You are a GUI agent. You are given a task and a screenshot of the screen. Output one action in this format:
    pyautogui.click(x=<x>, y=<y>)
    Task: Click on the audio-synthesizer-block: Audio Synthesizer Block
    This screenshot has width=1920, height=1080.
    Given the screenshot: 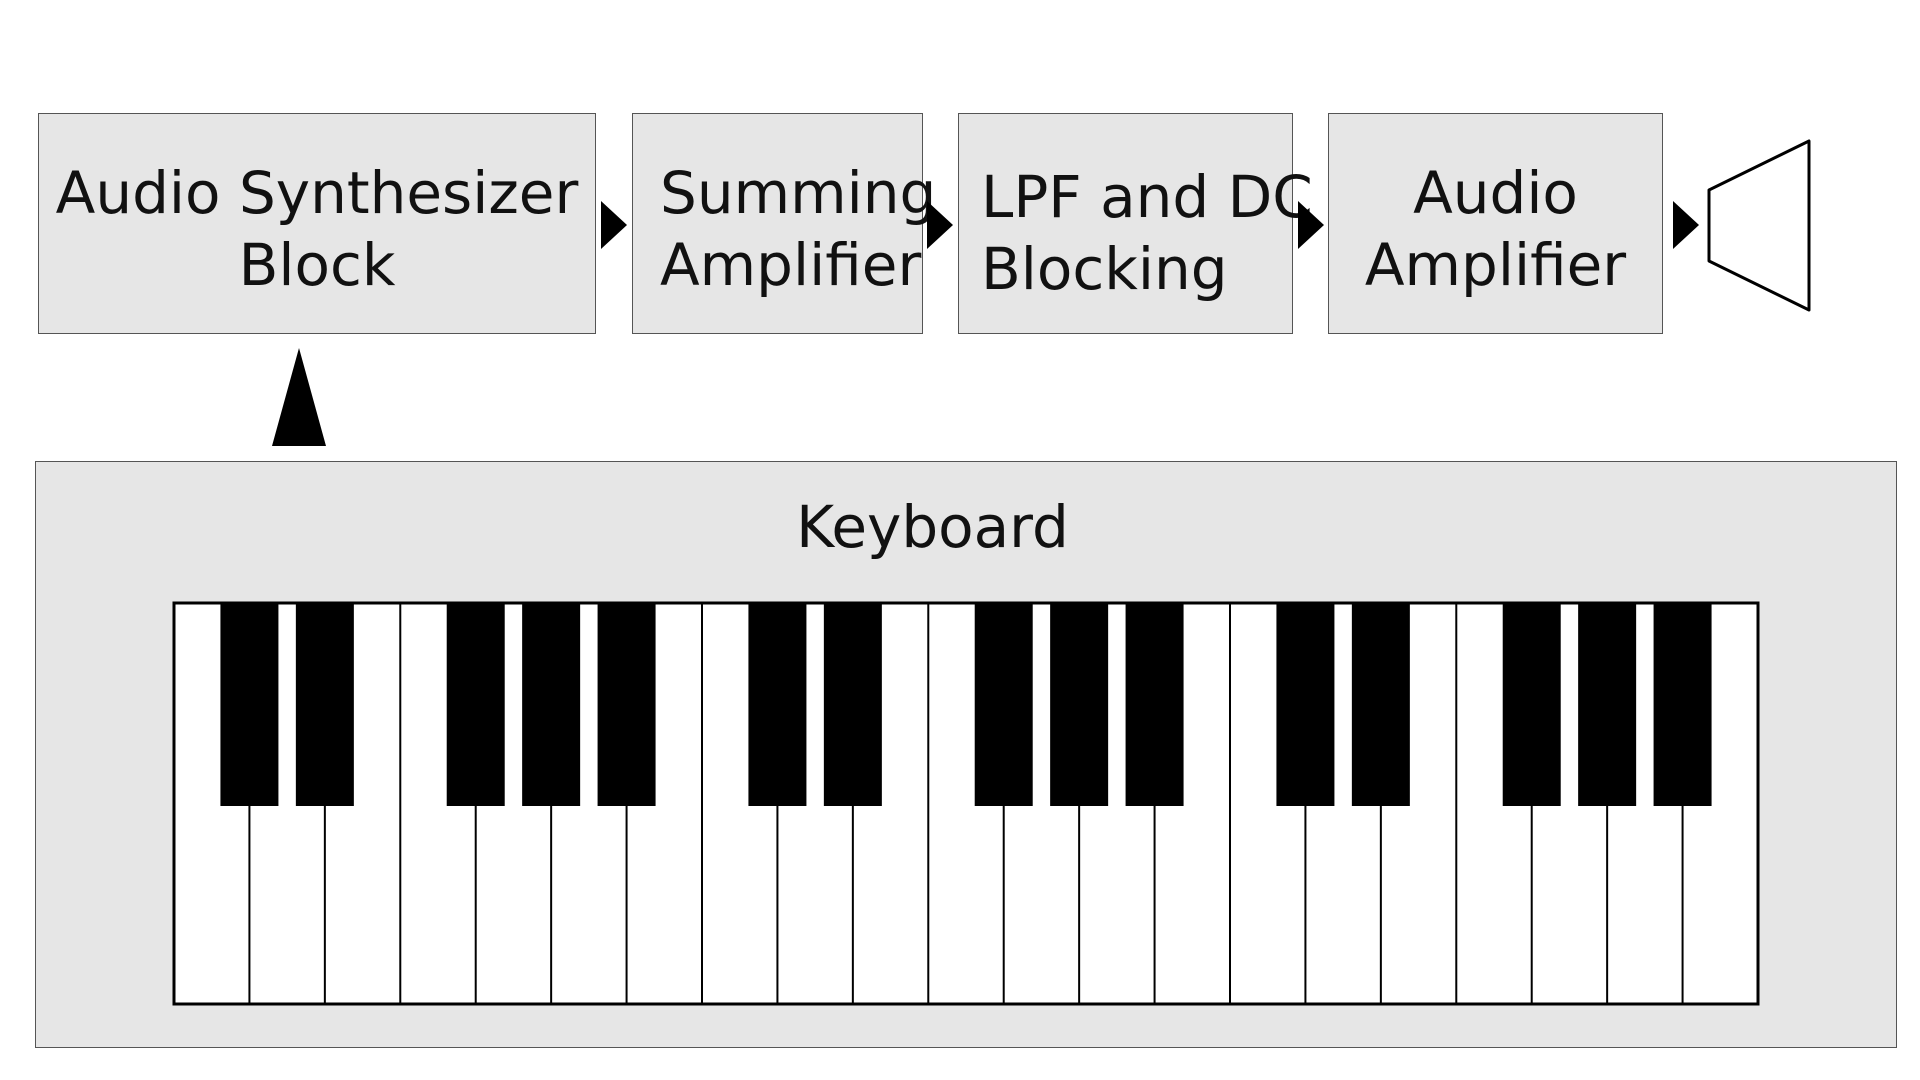 What is the action you would take?
    pyautogui.click(x=317, y=223)
    